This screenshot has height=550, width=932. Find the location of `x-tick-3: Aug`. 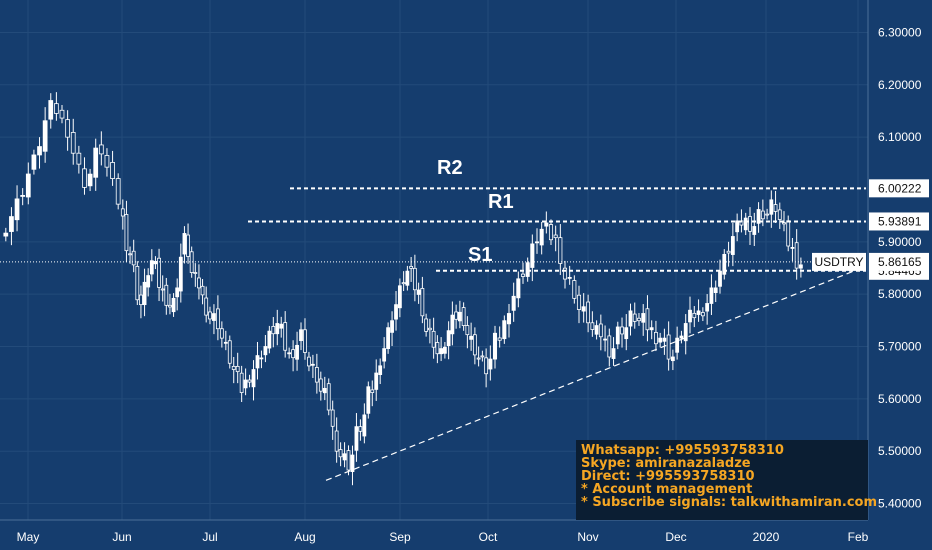

x-tick-3: Aug is located at coordinates (304, 537).